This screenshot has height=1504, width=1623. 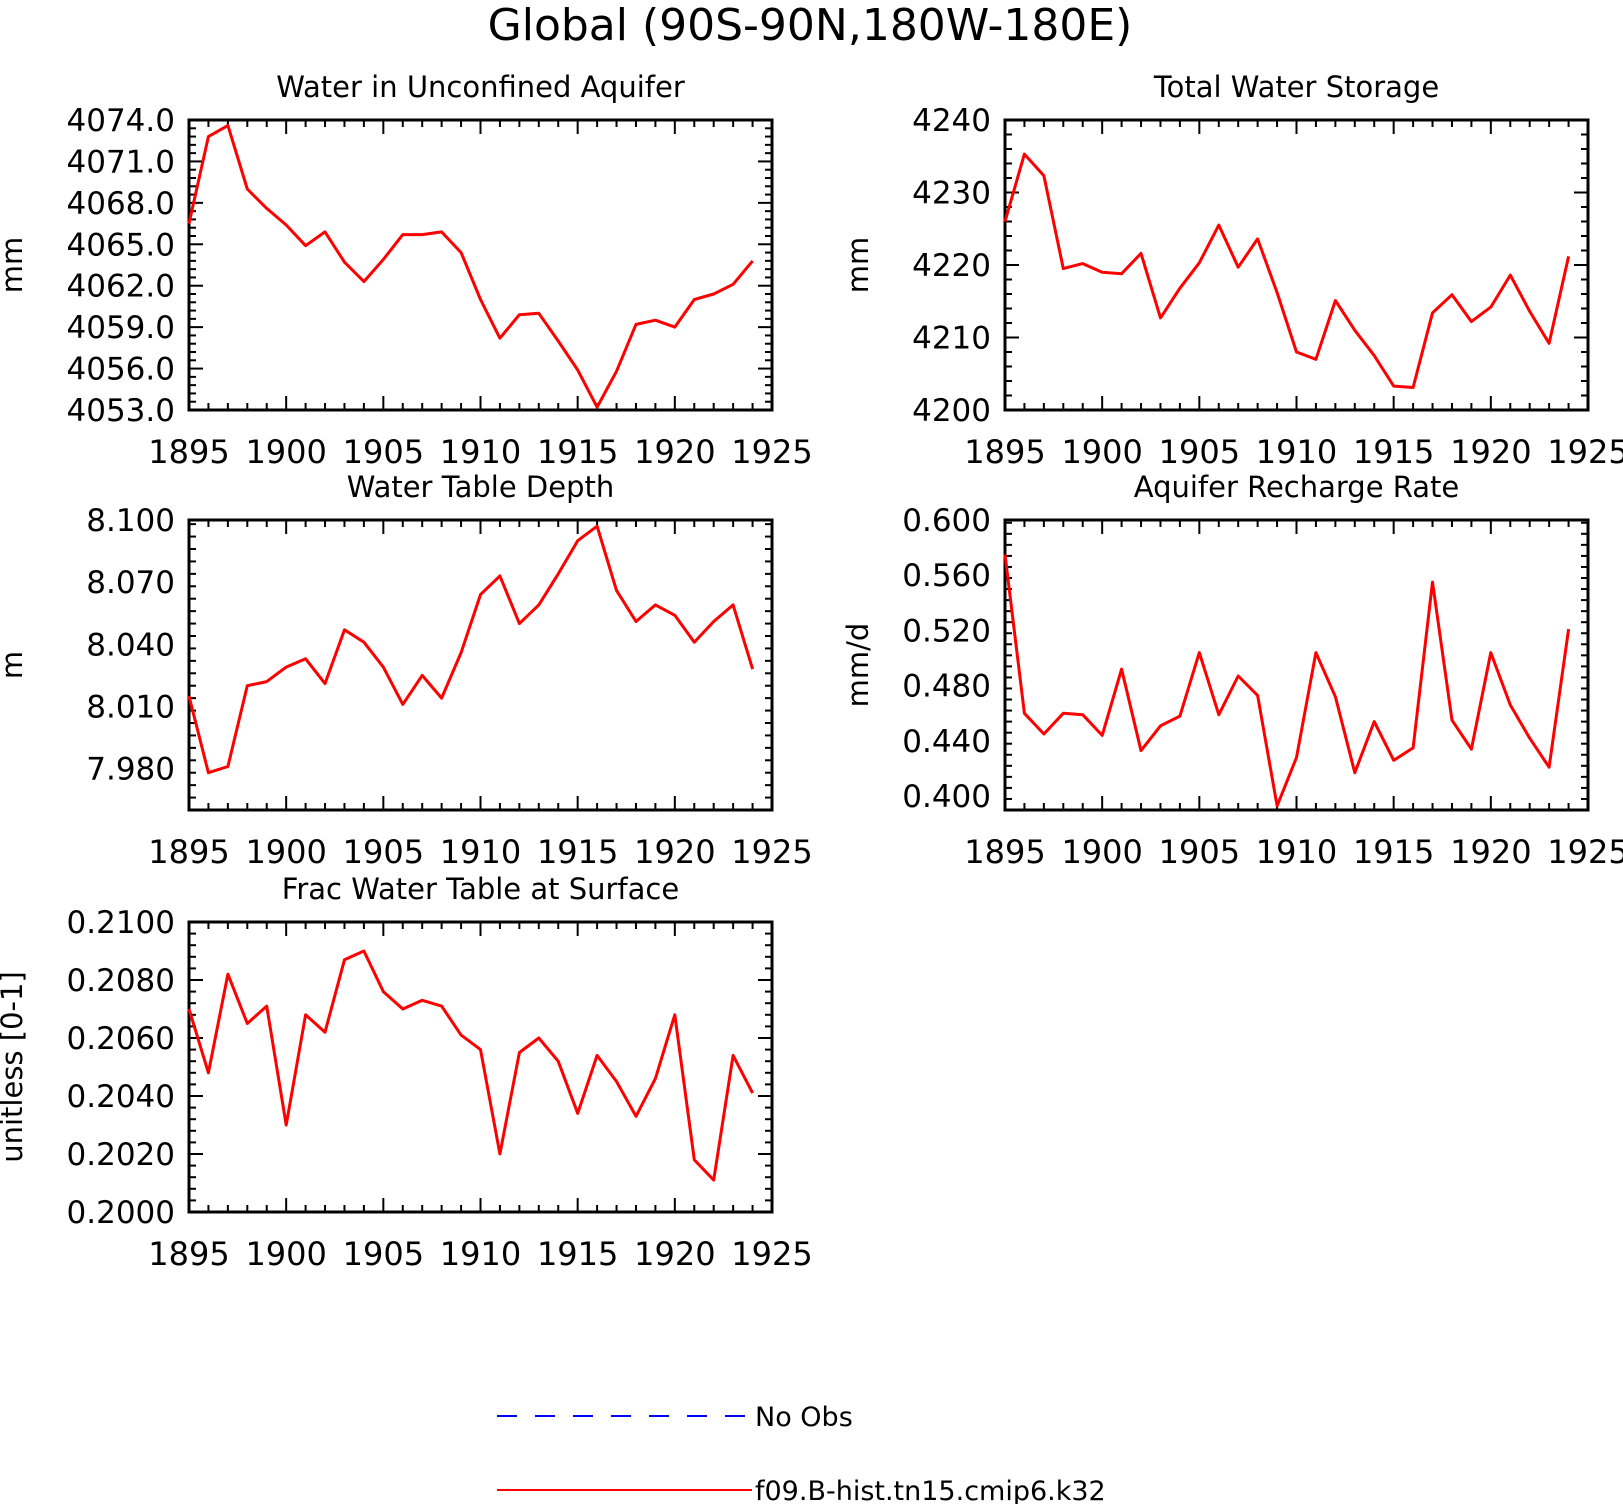 What do you see at coordinates (804, 1417) in the screenshot?
I see `legend-obs-label: No Obs` at bounding box center [804, 1417].